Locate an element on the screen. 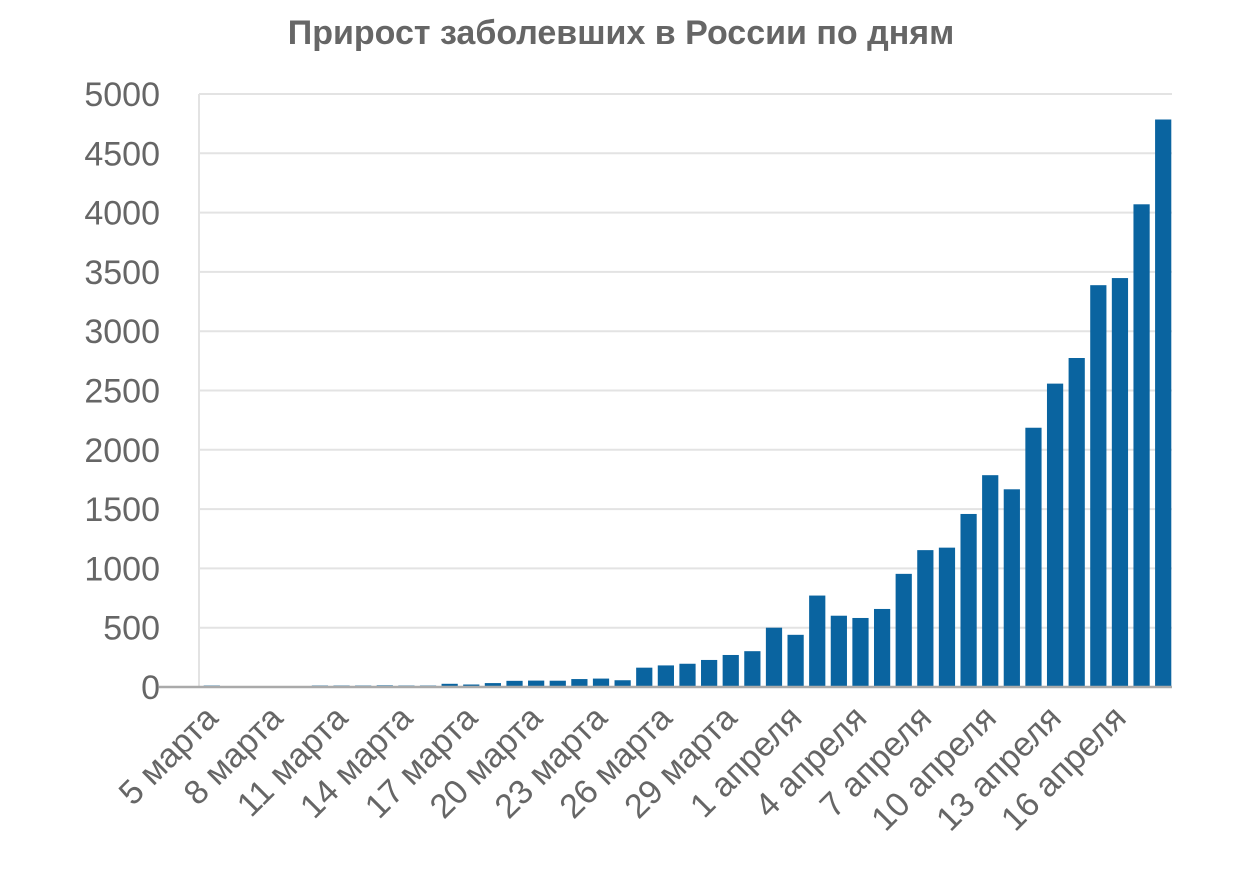 The height and width of the screenshot is (892, 1242). y-tick-label: 3500 is located at coordinates (122, 273).